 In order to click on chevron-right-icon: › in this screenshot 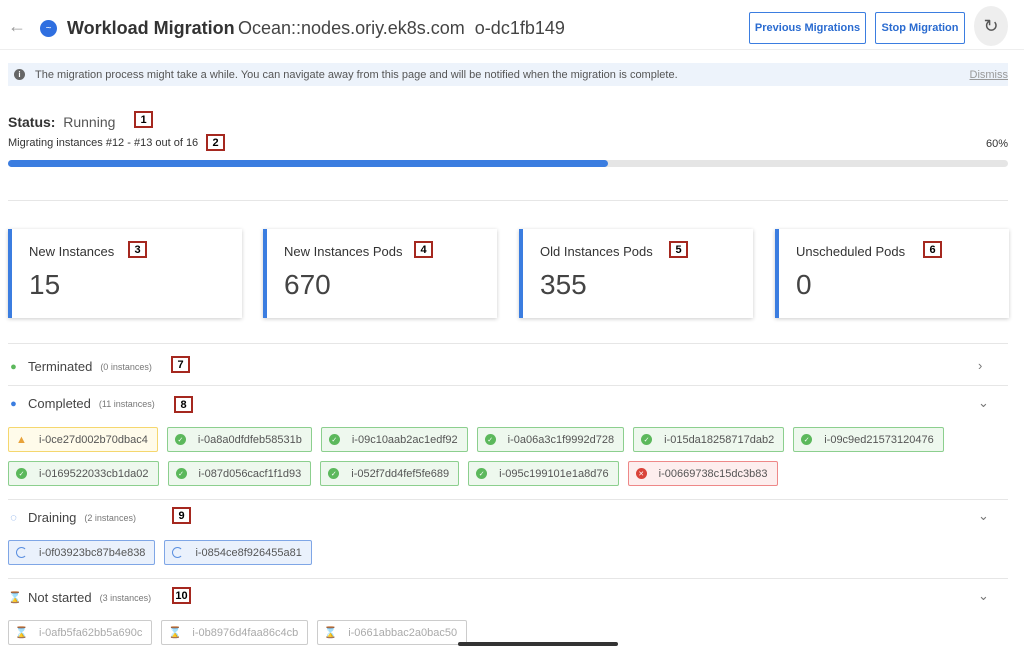, I will do `click(980, 365)`.